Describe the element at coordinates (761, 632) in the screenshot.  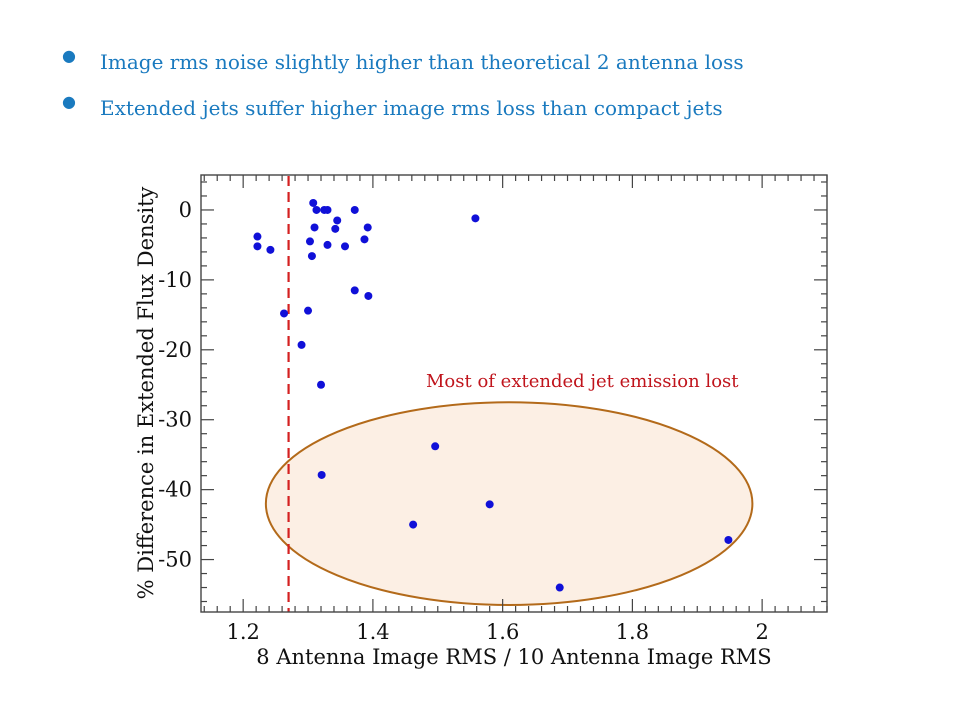
I see `x-tick-label: 2` at that location.